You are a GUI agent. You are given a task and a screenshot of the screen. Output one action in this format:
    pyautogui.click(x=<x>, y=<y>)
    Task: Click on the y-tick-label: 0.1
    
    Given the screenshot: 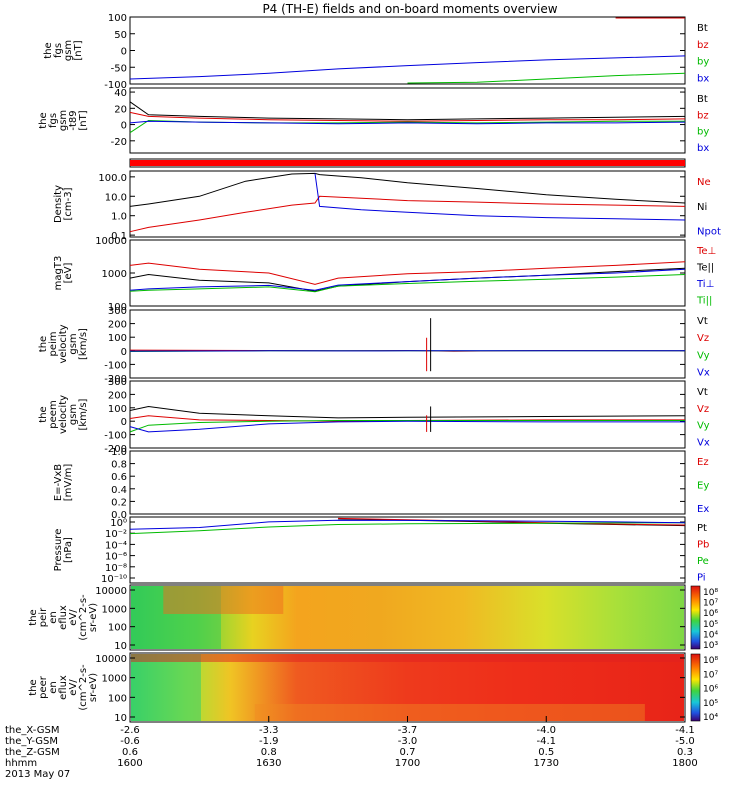 What is the action you would take?
    pyautogui.click(x=119, y=236)
    